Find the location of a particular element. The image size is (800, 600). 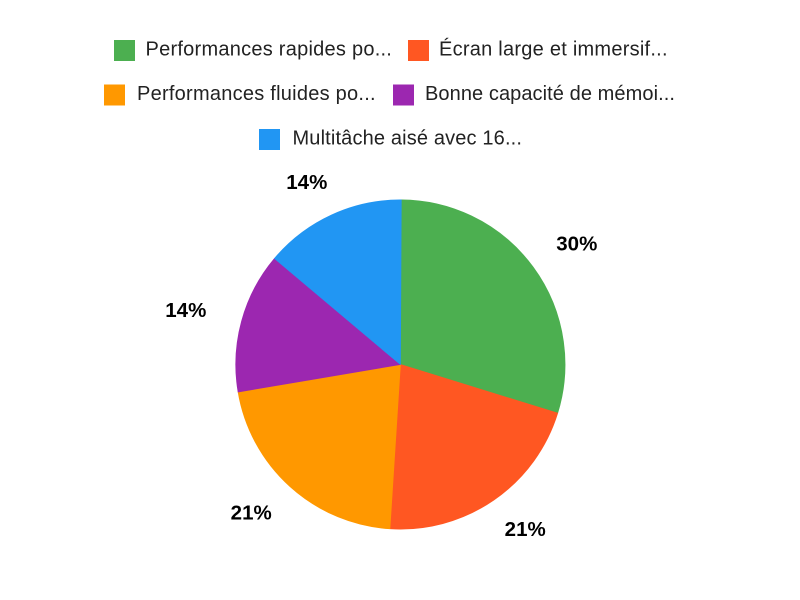

svg-text: 30% is located at coordinates (576, 244).